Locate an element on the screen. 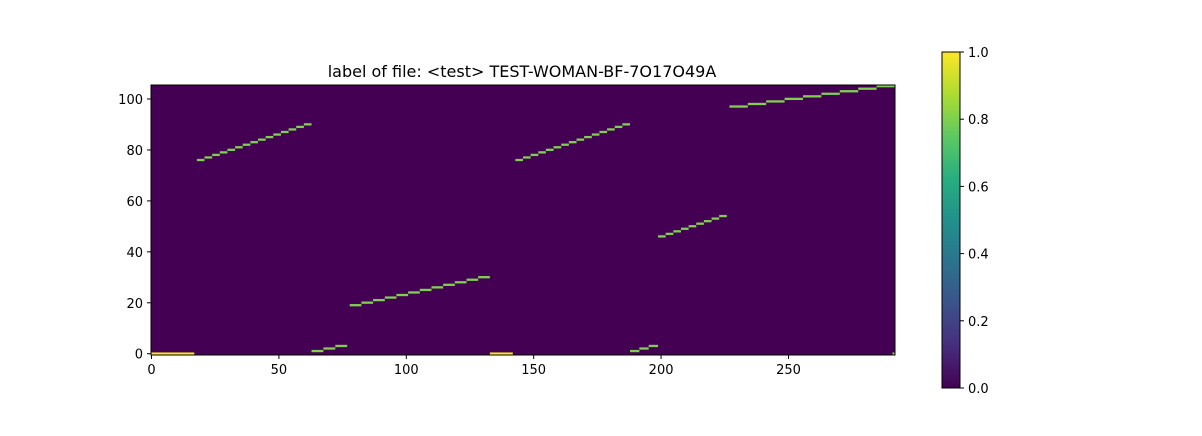  y-tick-label: 20 is located at coordinates (134, 304).